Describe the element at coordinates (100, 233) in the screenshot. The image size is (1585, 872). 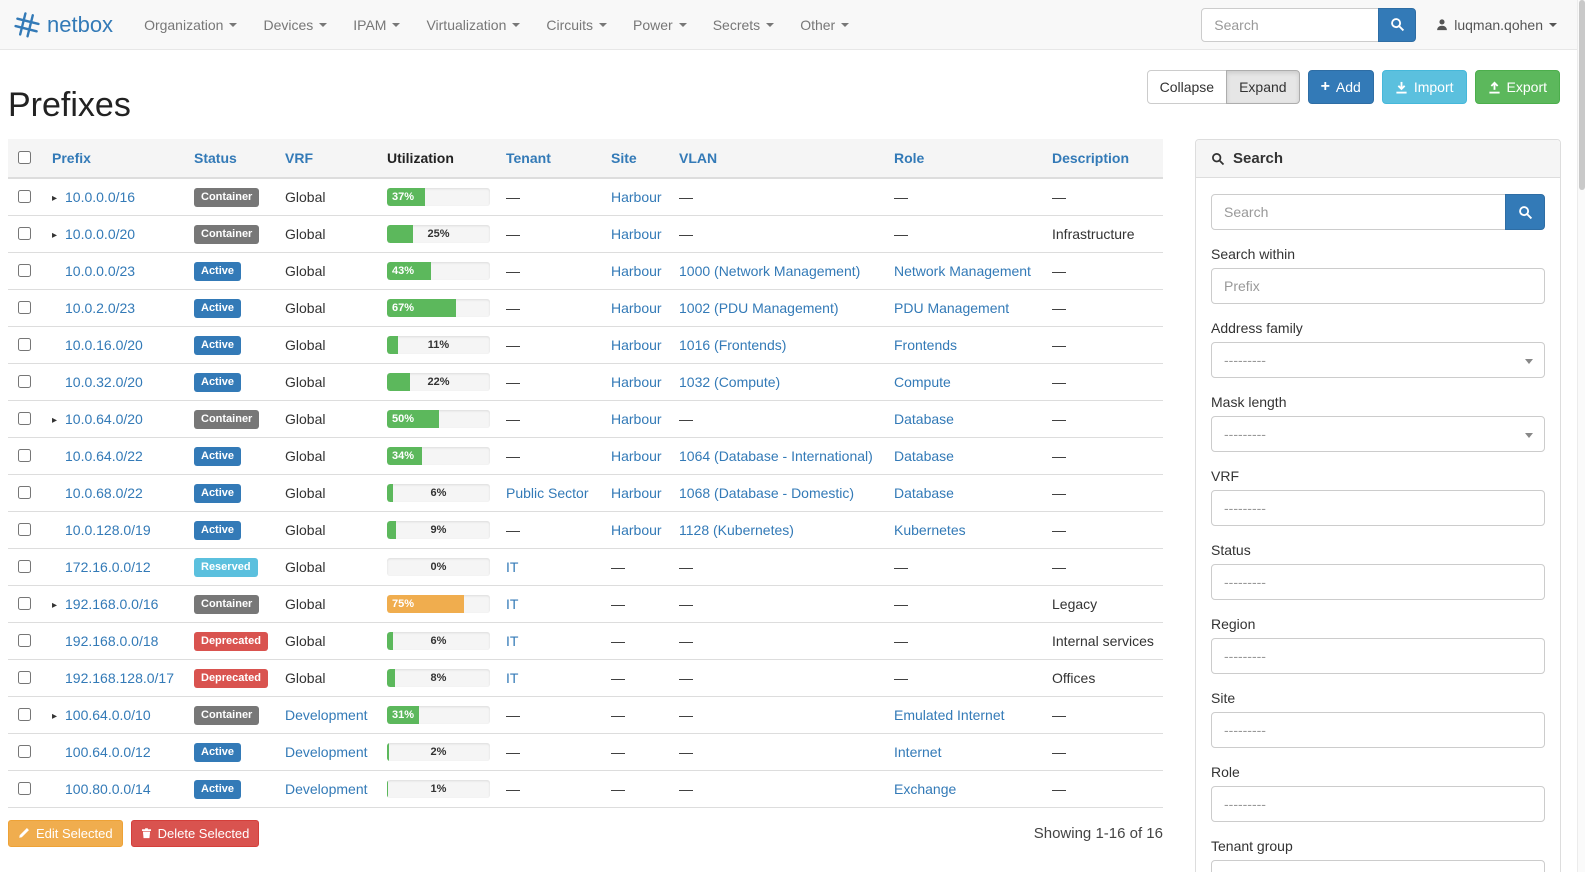
I see `prefix-link: 10.0.0.0/20` at that location.